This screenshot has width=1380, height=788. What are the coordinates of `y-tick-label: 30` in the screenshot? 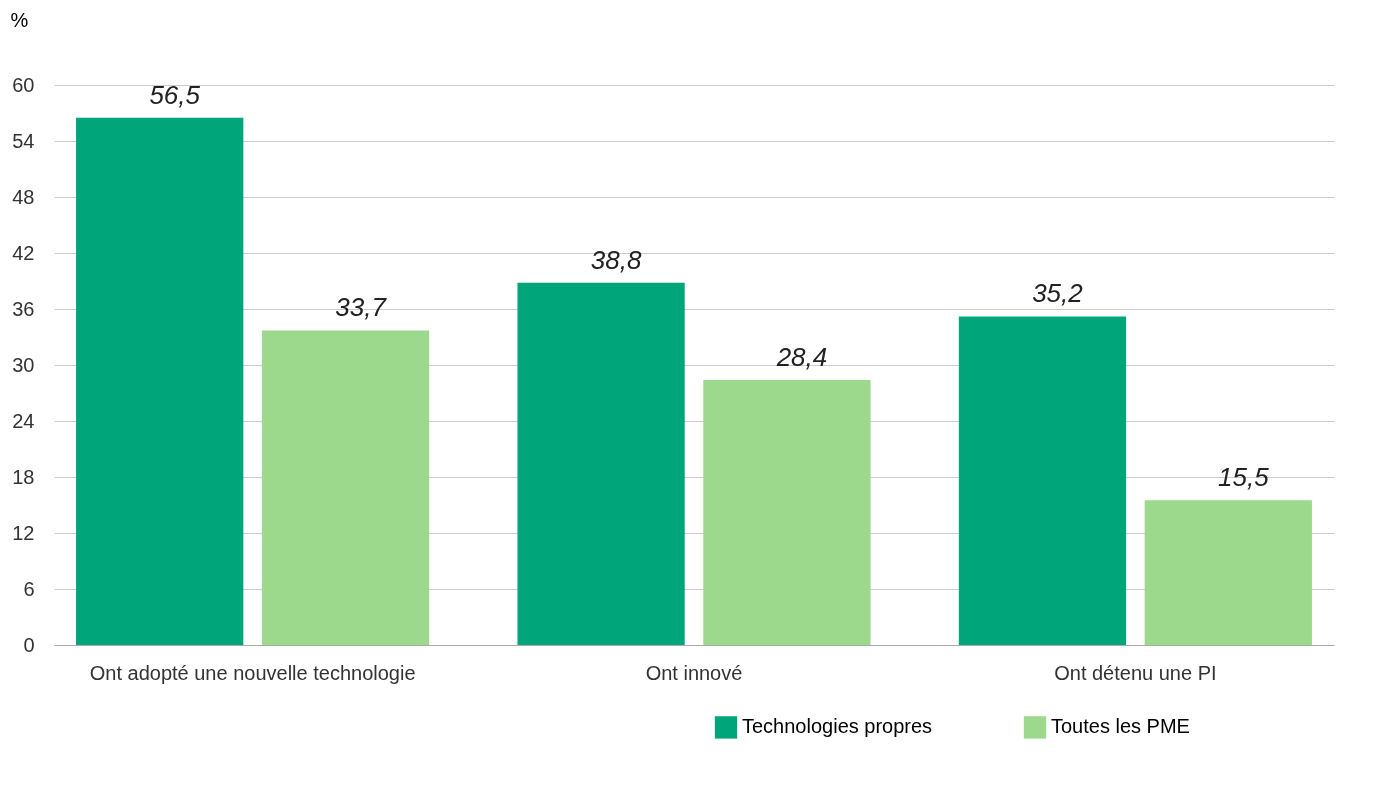 It's located at (23, 364).